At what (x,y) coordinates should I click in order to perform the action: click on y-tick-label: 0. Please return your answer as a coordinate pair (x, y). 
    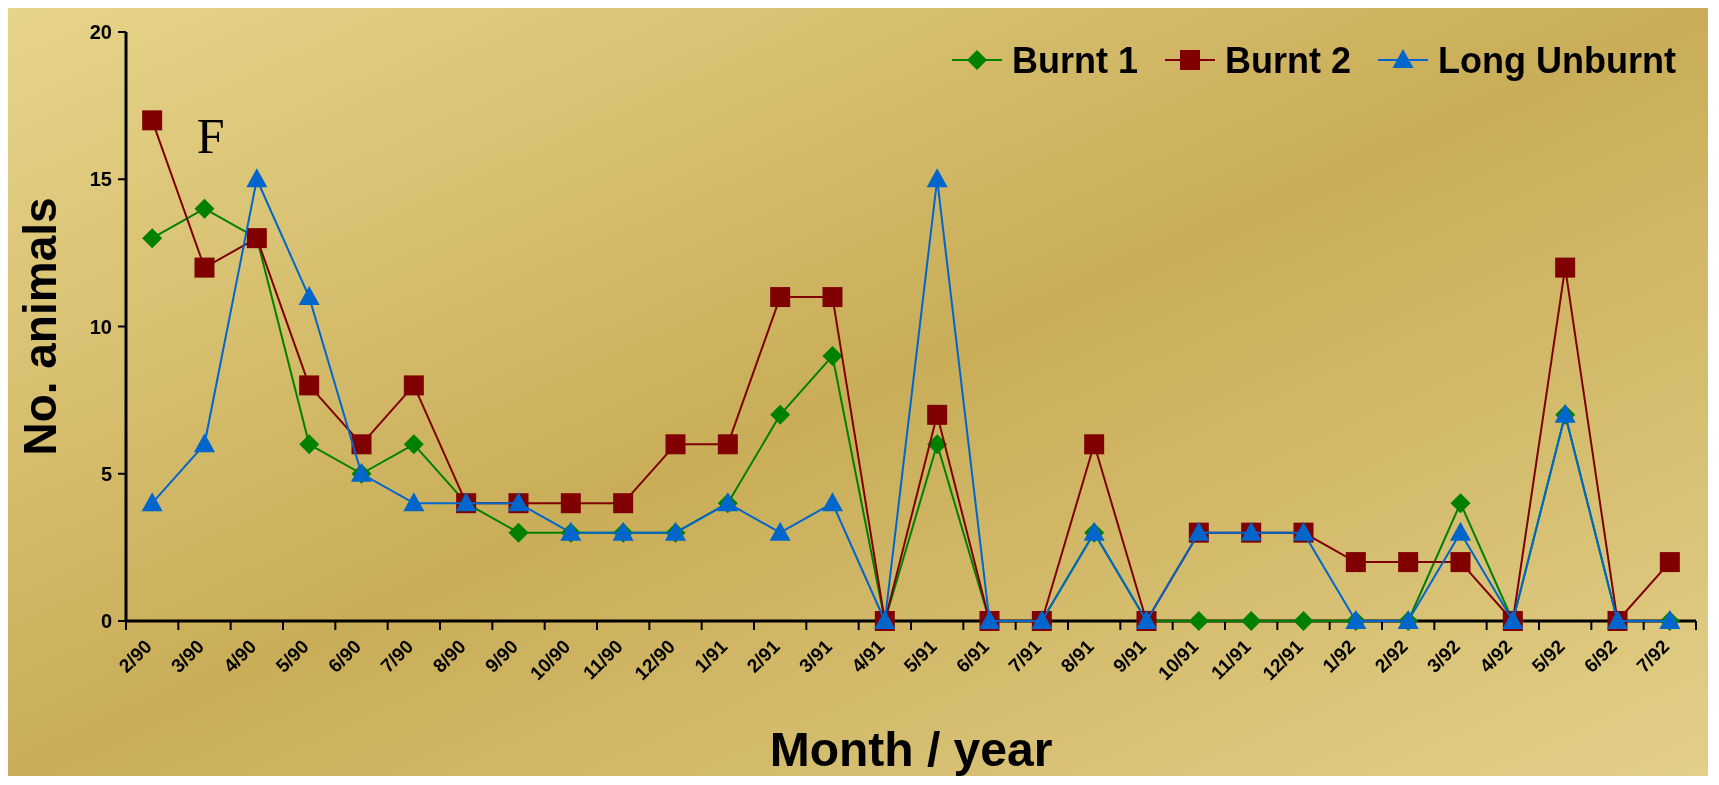
    Looking at the image, I should click on (106, 621).